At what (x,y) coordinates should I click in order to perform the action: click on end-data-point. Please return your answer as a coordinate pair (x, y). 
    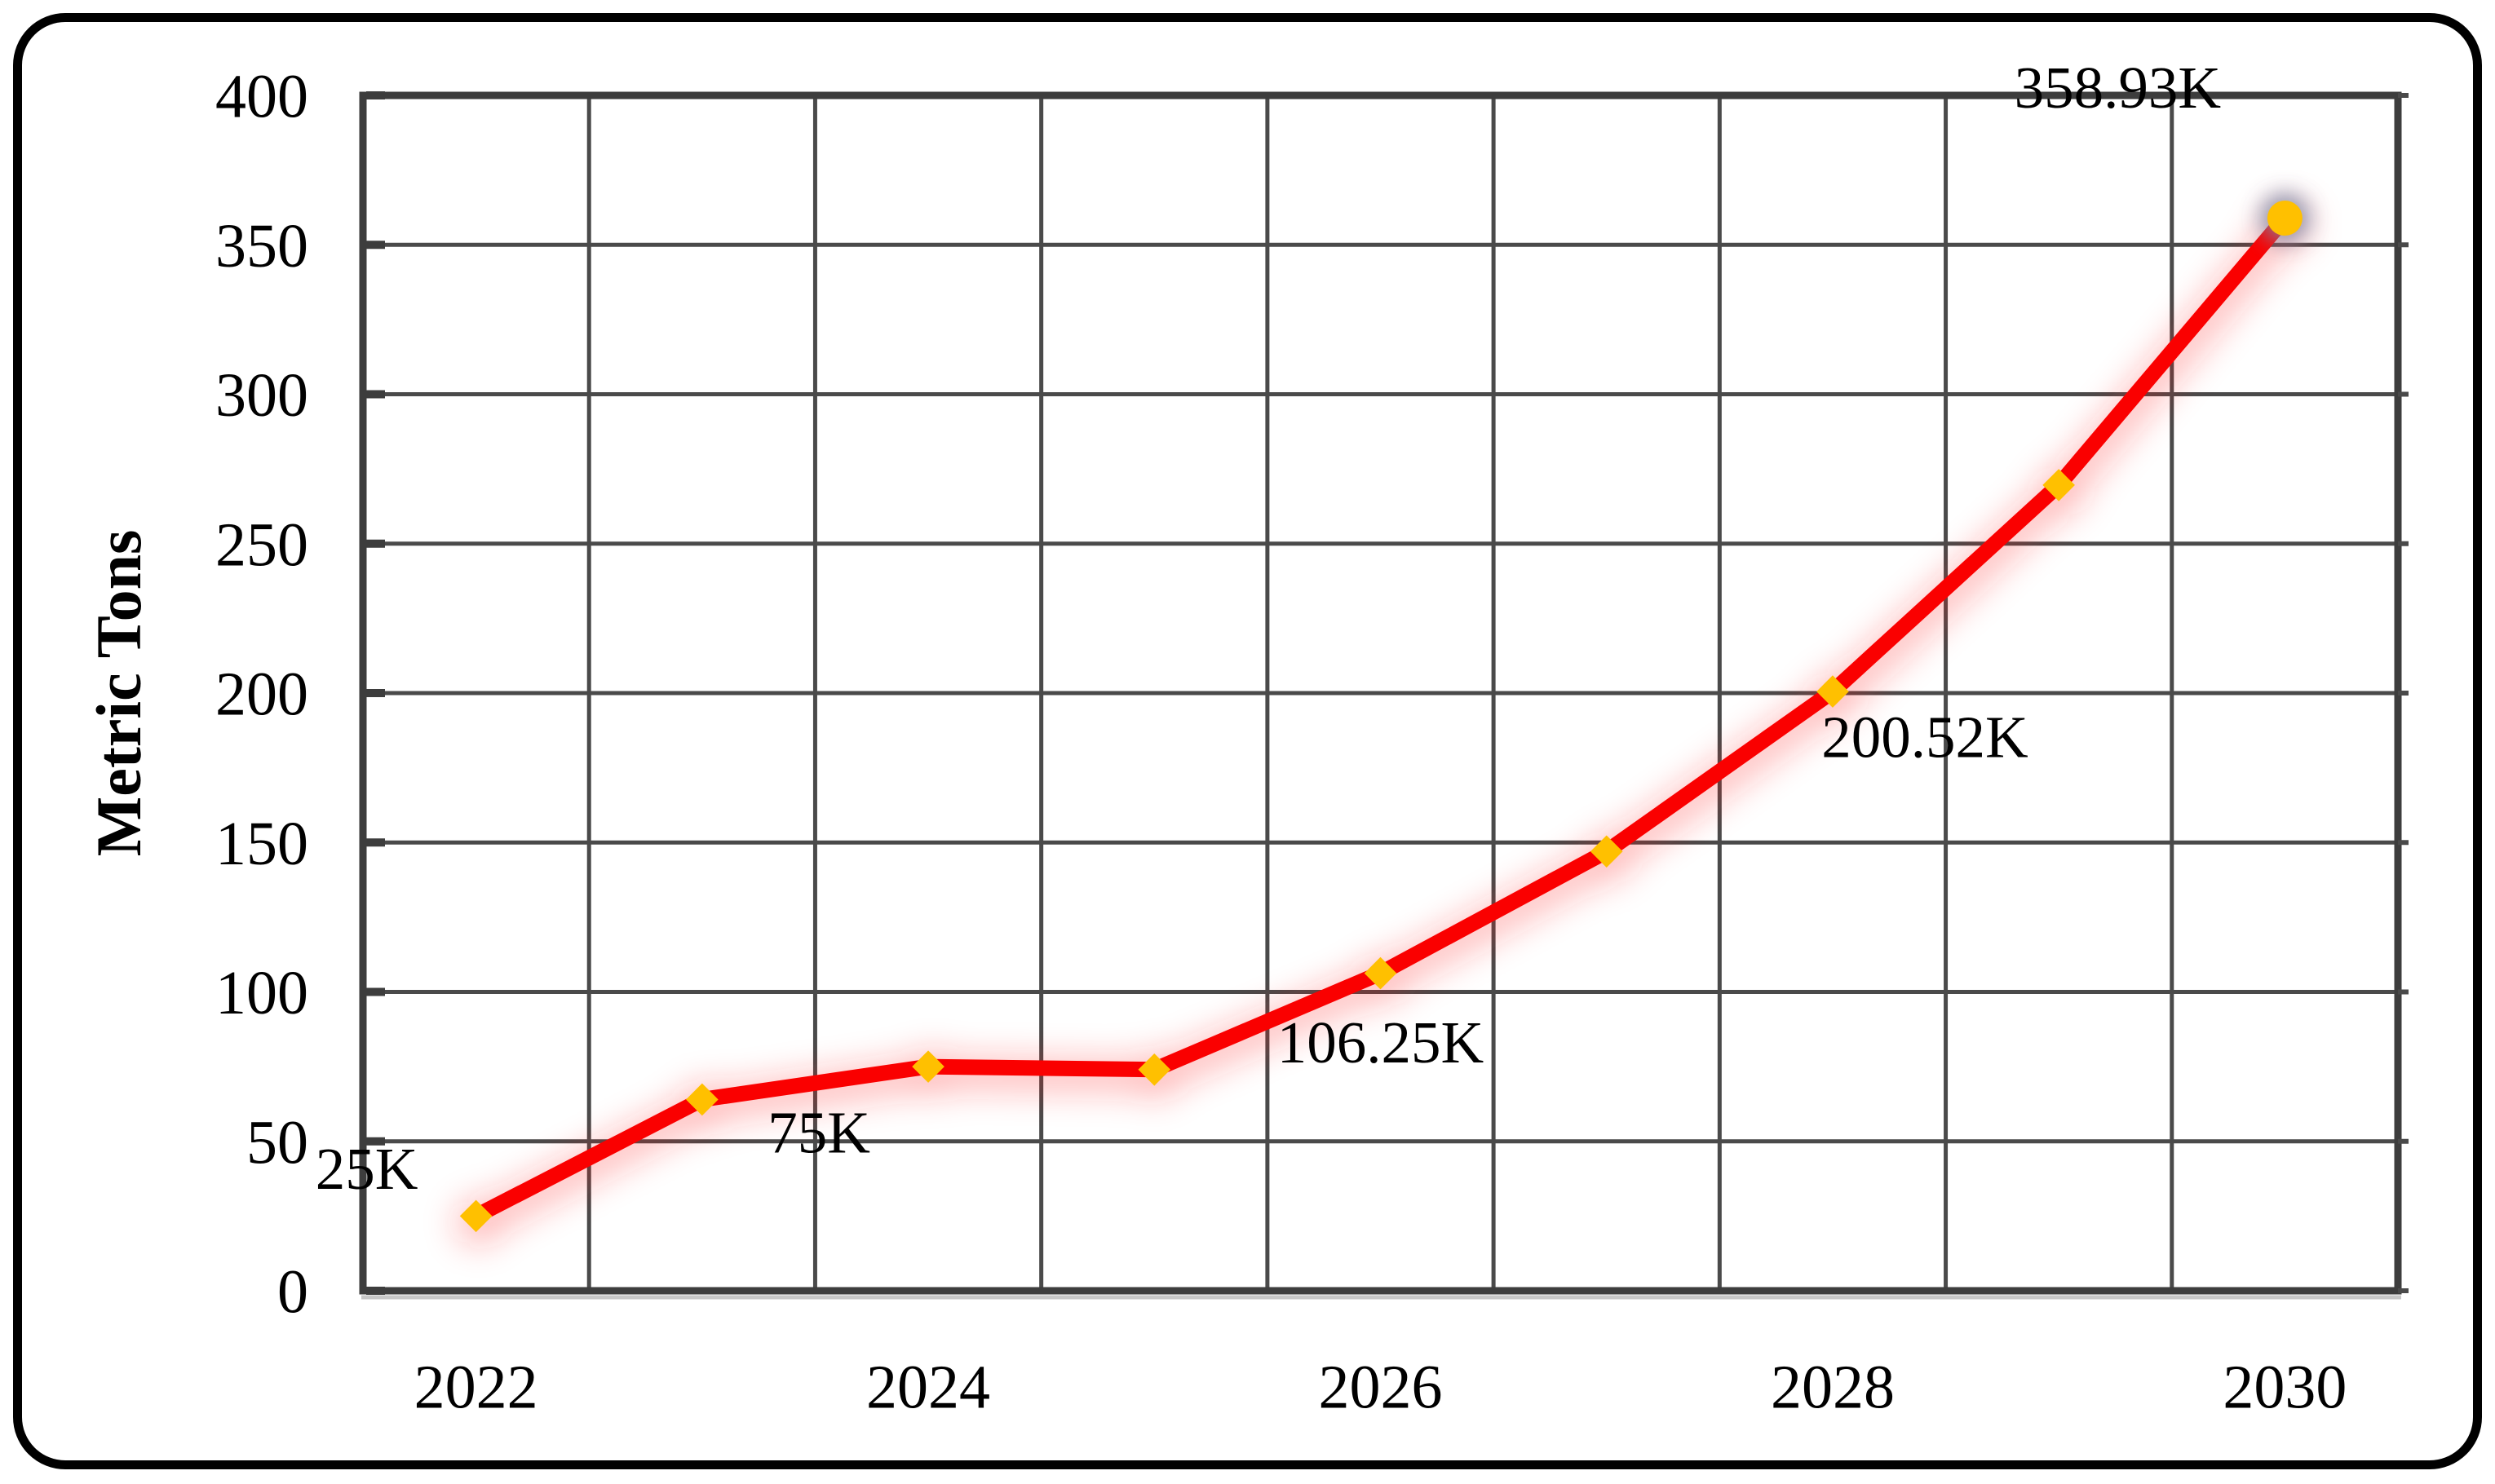
    Looking at the image, I should click on (2285, 218).